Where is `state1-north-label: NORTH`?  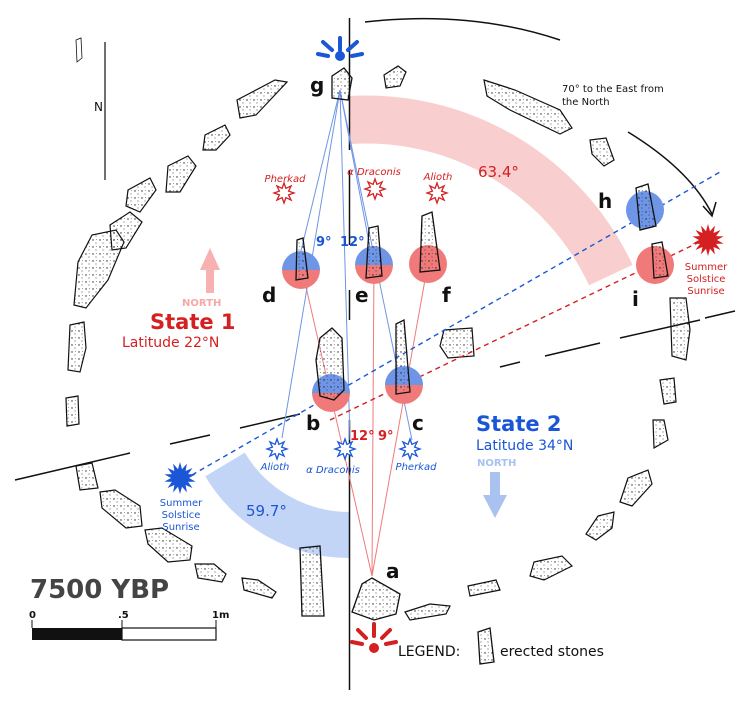 state1-north-label: NORTH is located at coordinates (201, 303).